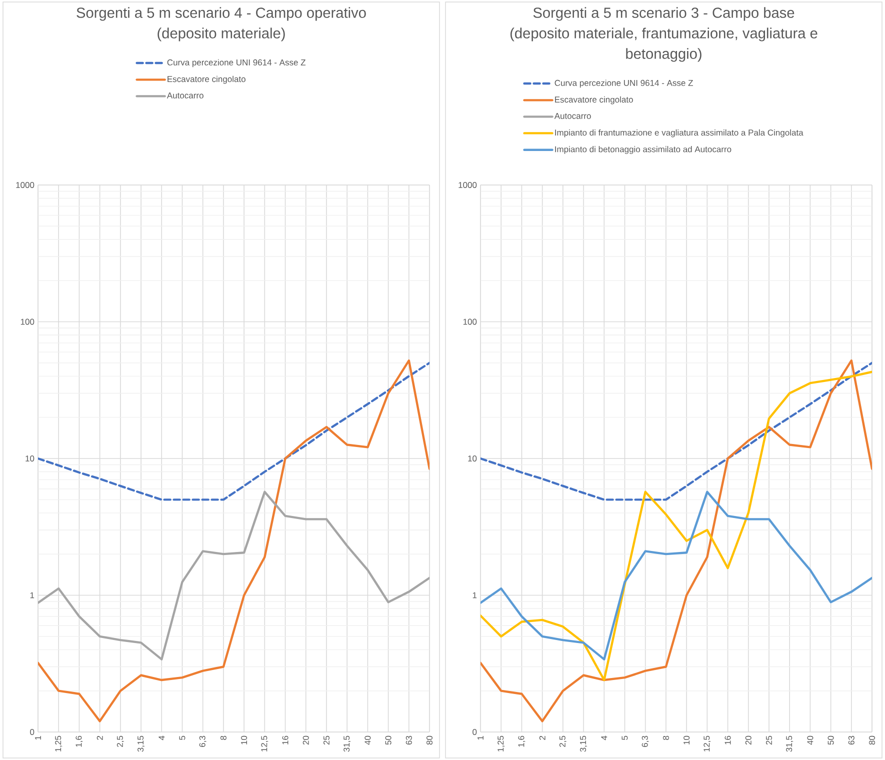  Describe the element at coordinates (221, 24) in the screenshot. I see `chart-title: Sorgenti a 5 m scenario 4 - Campo operativo (deposito materiale)` at that location.